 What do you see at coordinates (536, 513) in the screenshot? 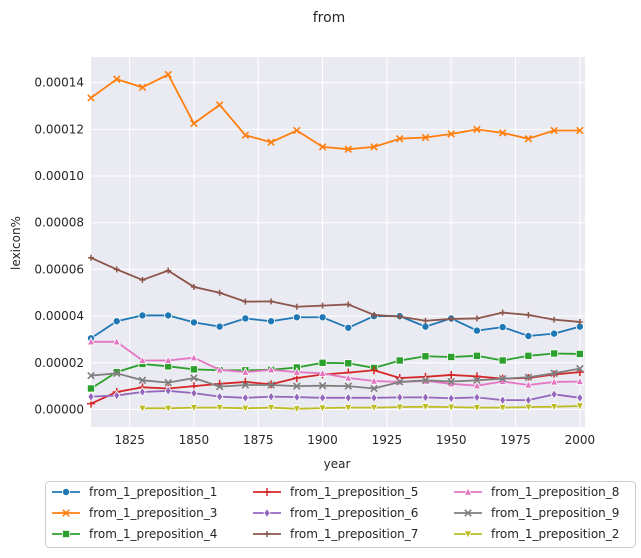
I see `legend-entry: from_1_preposition_9` at bounding box center [536, 513].